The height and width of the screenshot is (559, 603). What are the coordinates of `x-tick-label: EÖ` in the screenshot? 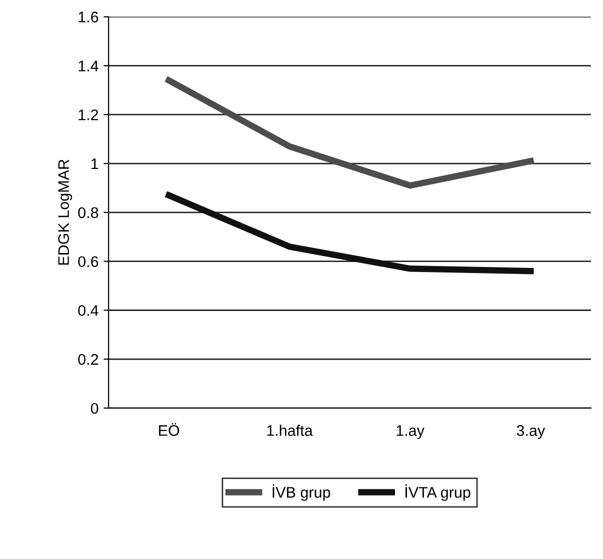 It's located at (169, 429).